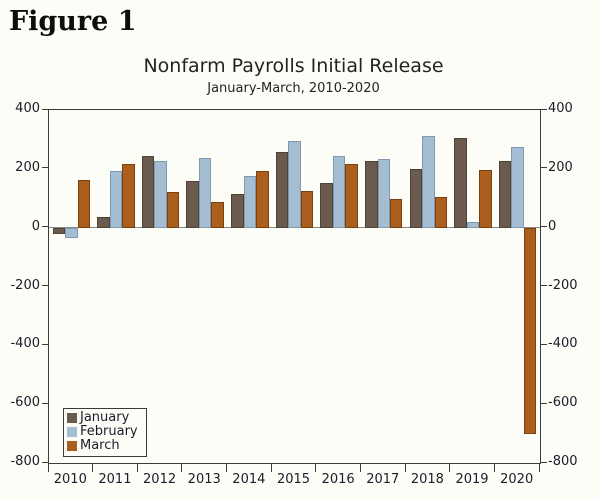 The image size is (600, 500). What do you see at coordinates (25, 461) in the screenshot?
I see `y-axis-label-left: -800` at bounding box center [25, 461].